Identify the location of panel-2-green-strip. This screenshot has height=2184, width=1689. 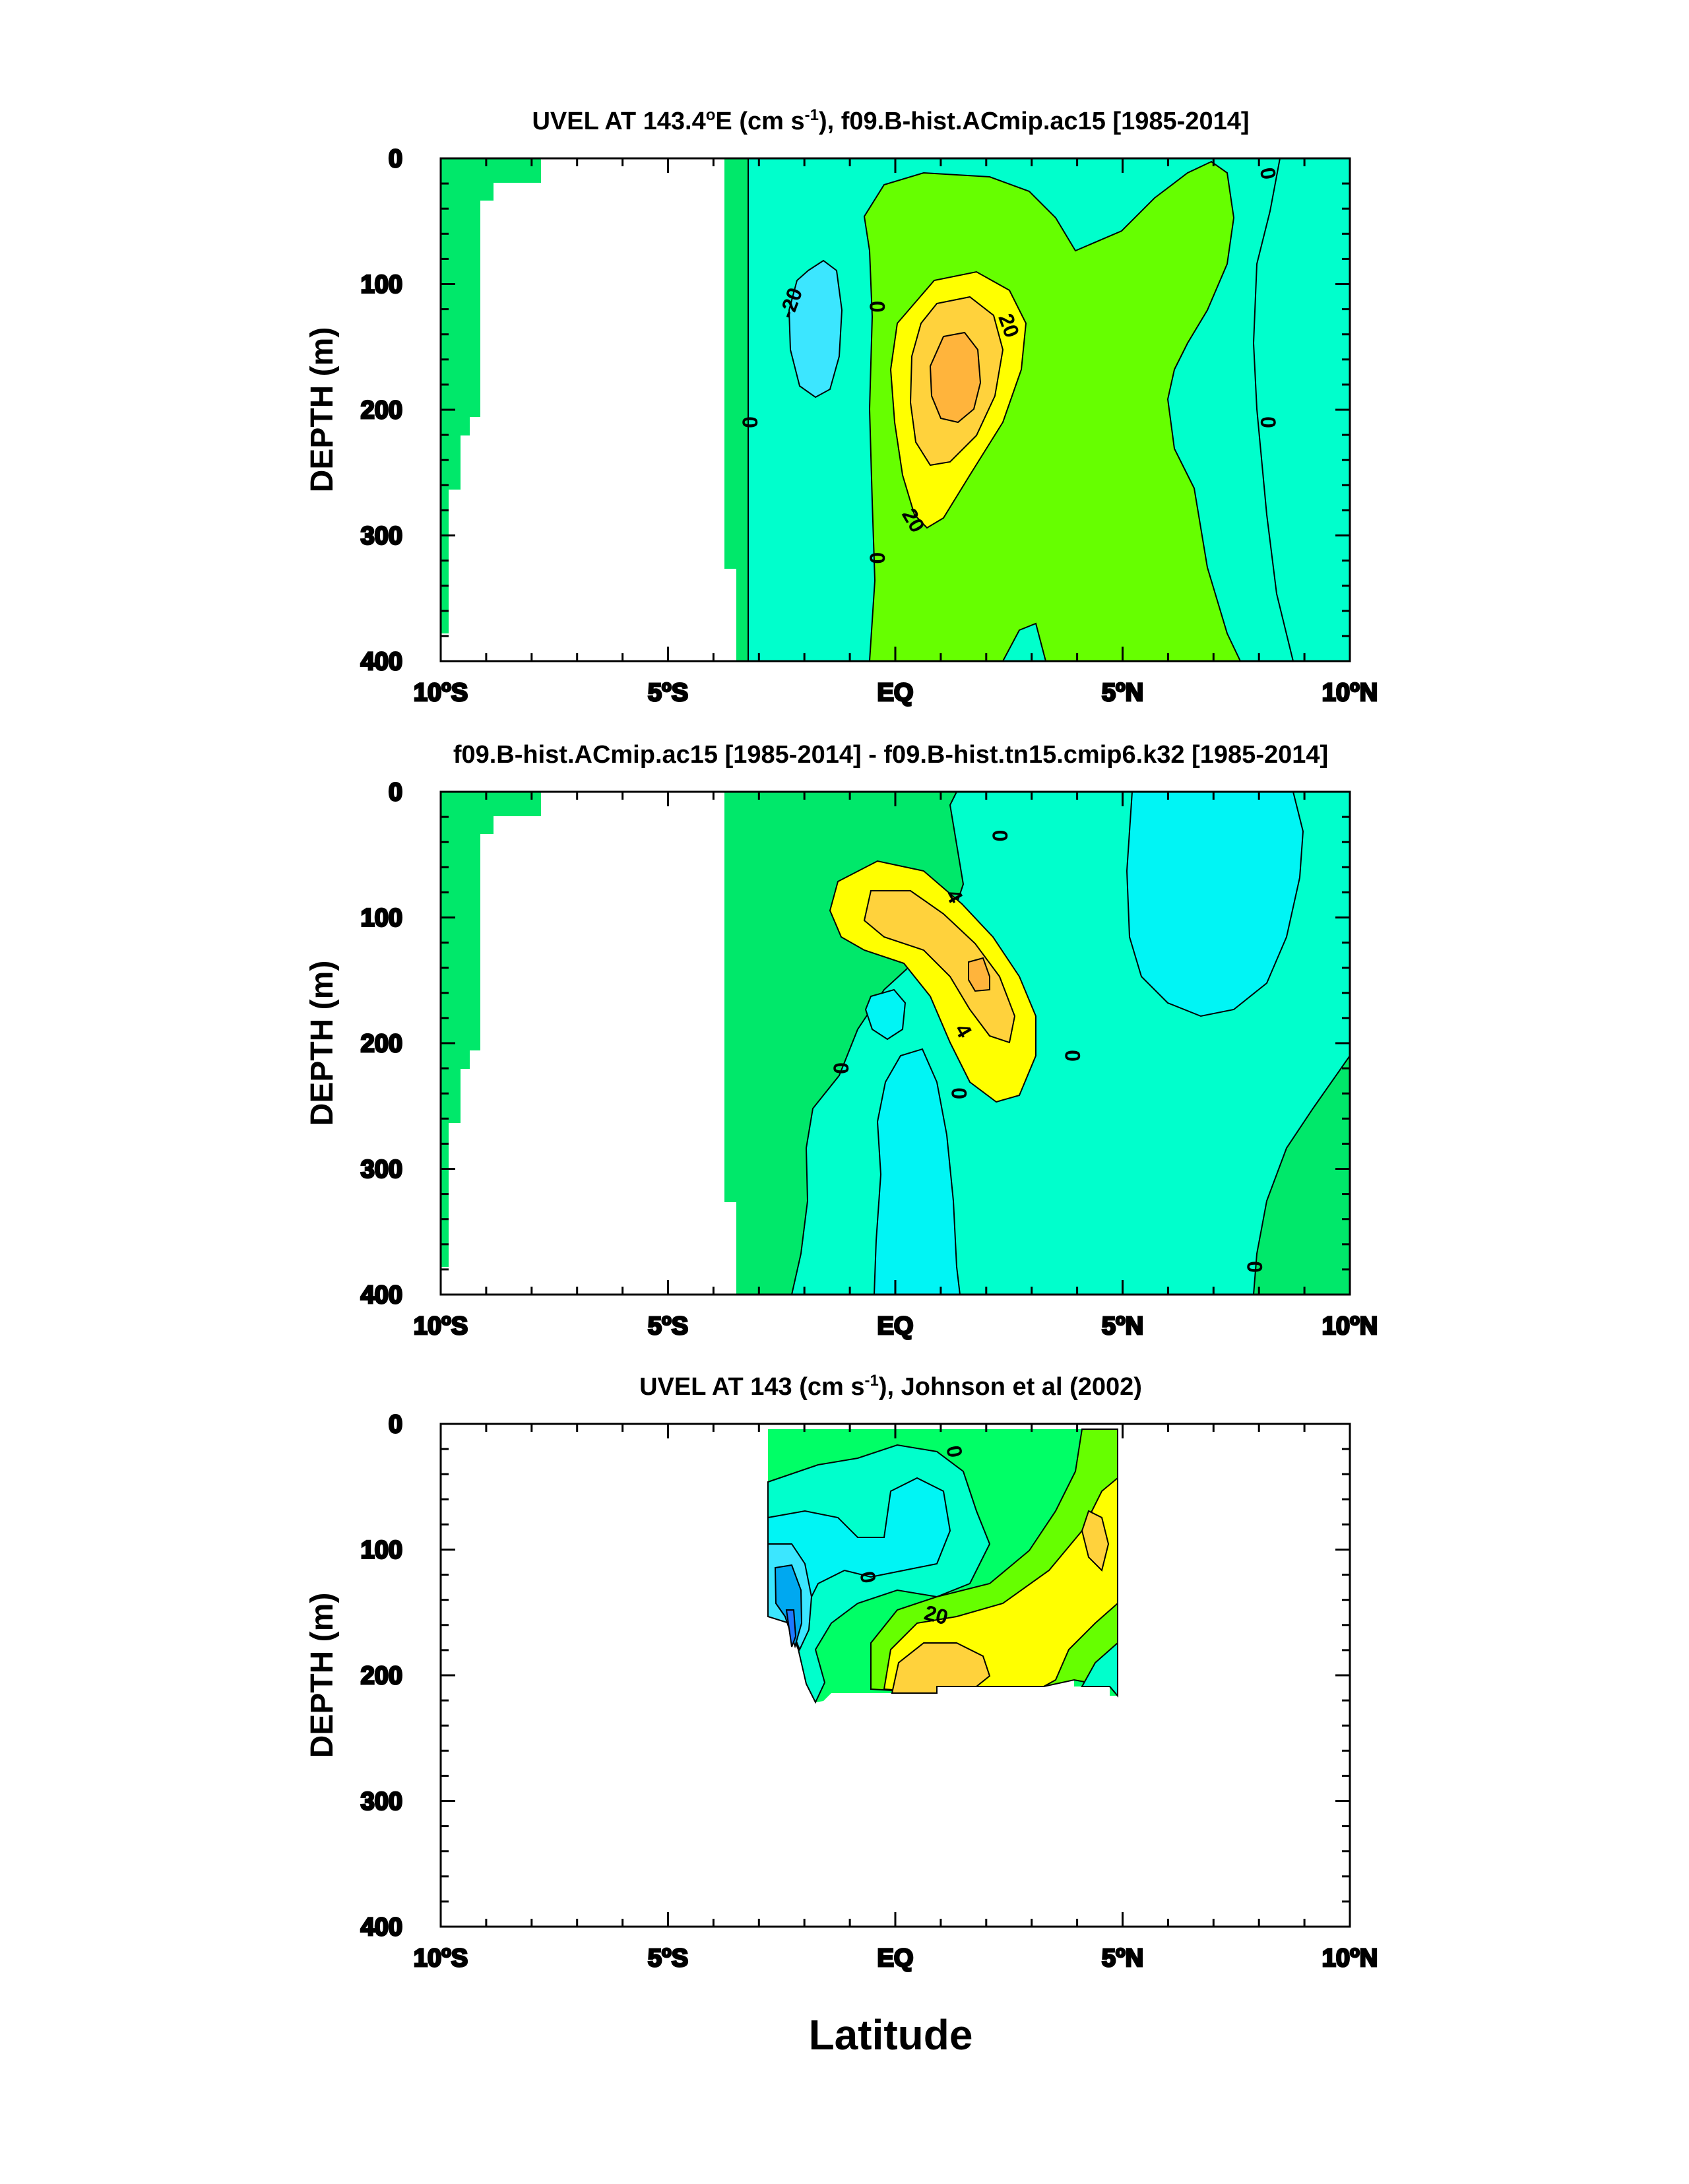
(736, 1043).